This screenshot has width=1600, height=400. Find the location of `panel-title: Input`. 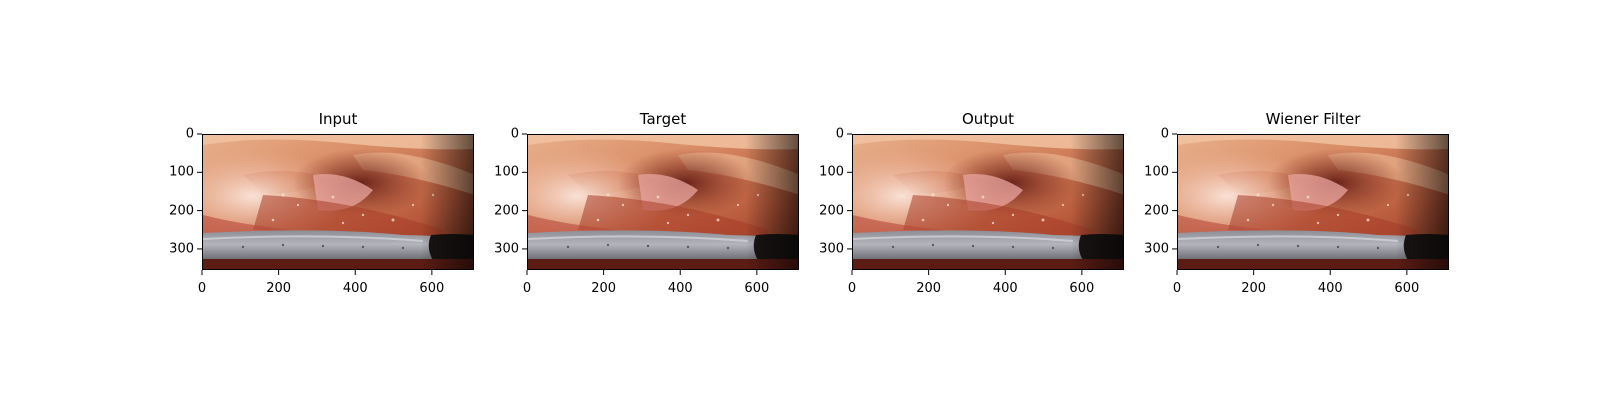

panel-title: Input is located at coordinates (338, 119).